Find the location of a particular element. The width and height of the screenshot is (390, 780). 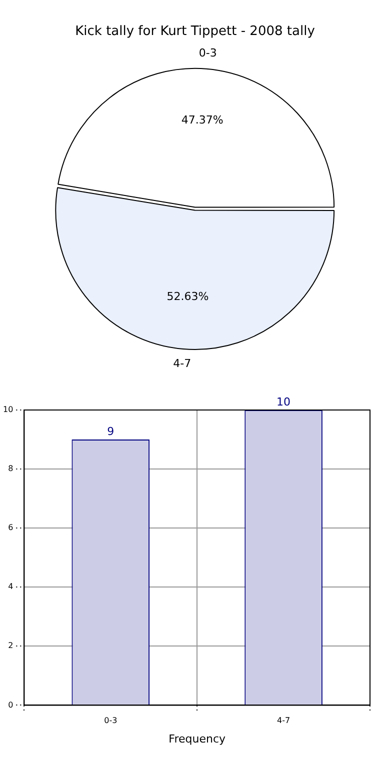

y-tick-label: 10 is located at coordinates (8, 409).